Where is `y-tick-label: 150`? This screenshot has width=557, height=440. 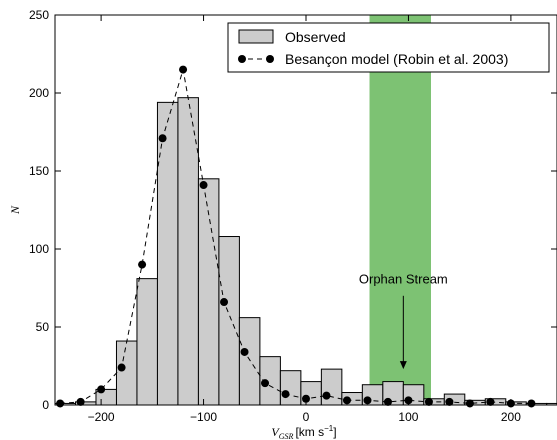
y-tick-label: 150 is located at coordinates (39, 171).